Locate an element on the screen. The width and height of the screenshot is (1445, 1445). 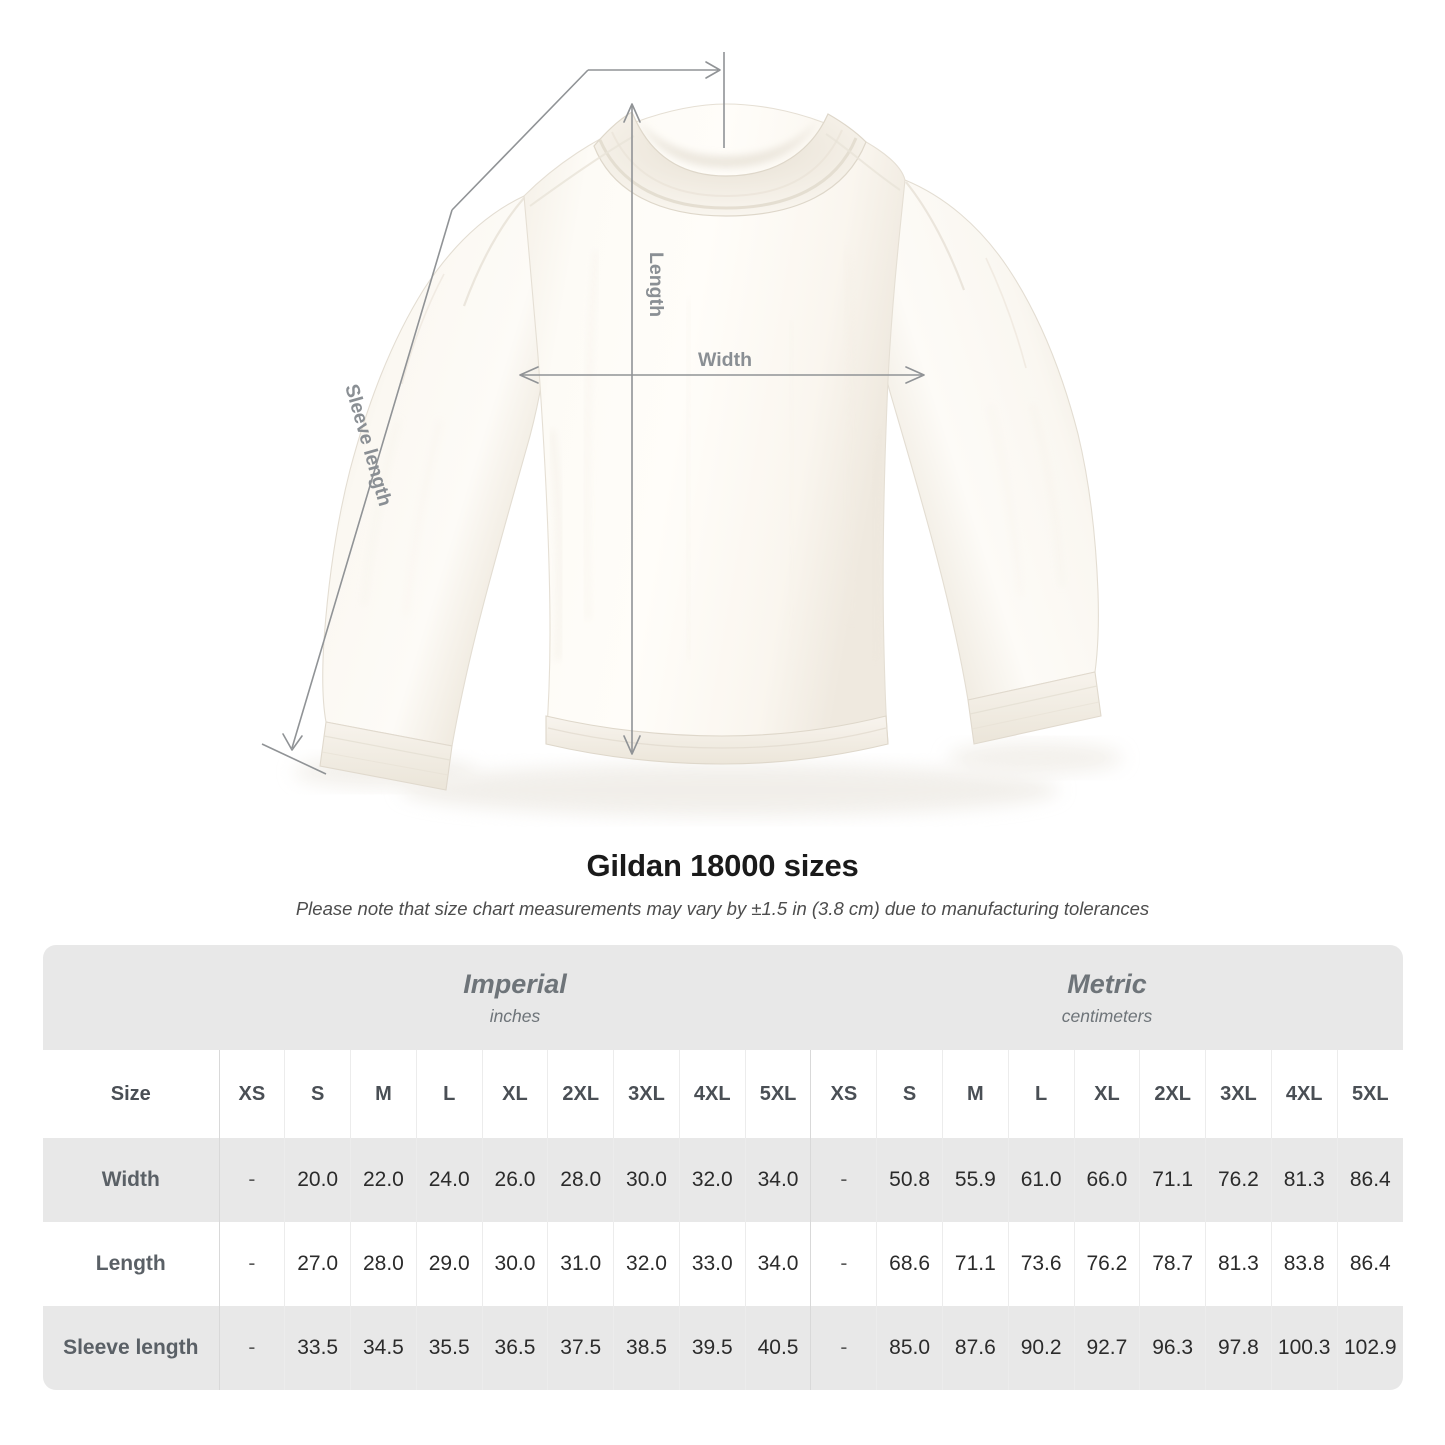
row-label-sleeve-length: Sleeve length is located at coordinates (131, 1348).